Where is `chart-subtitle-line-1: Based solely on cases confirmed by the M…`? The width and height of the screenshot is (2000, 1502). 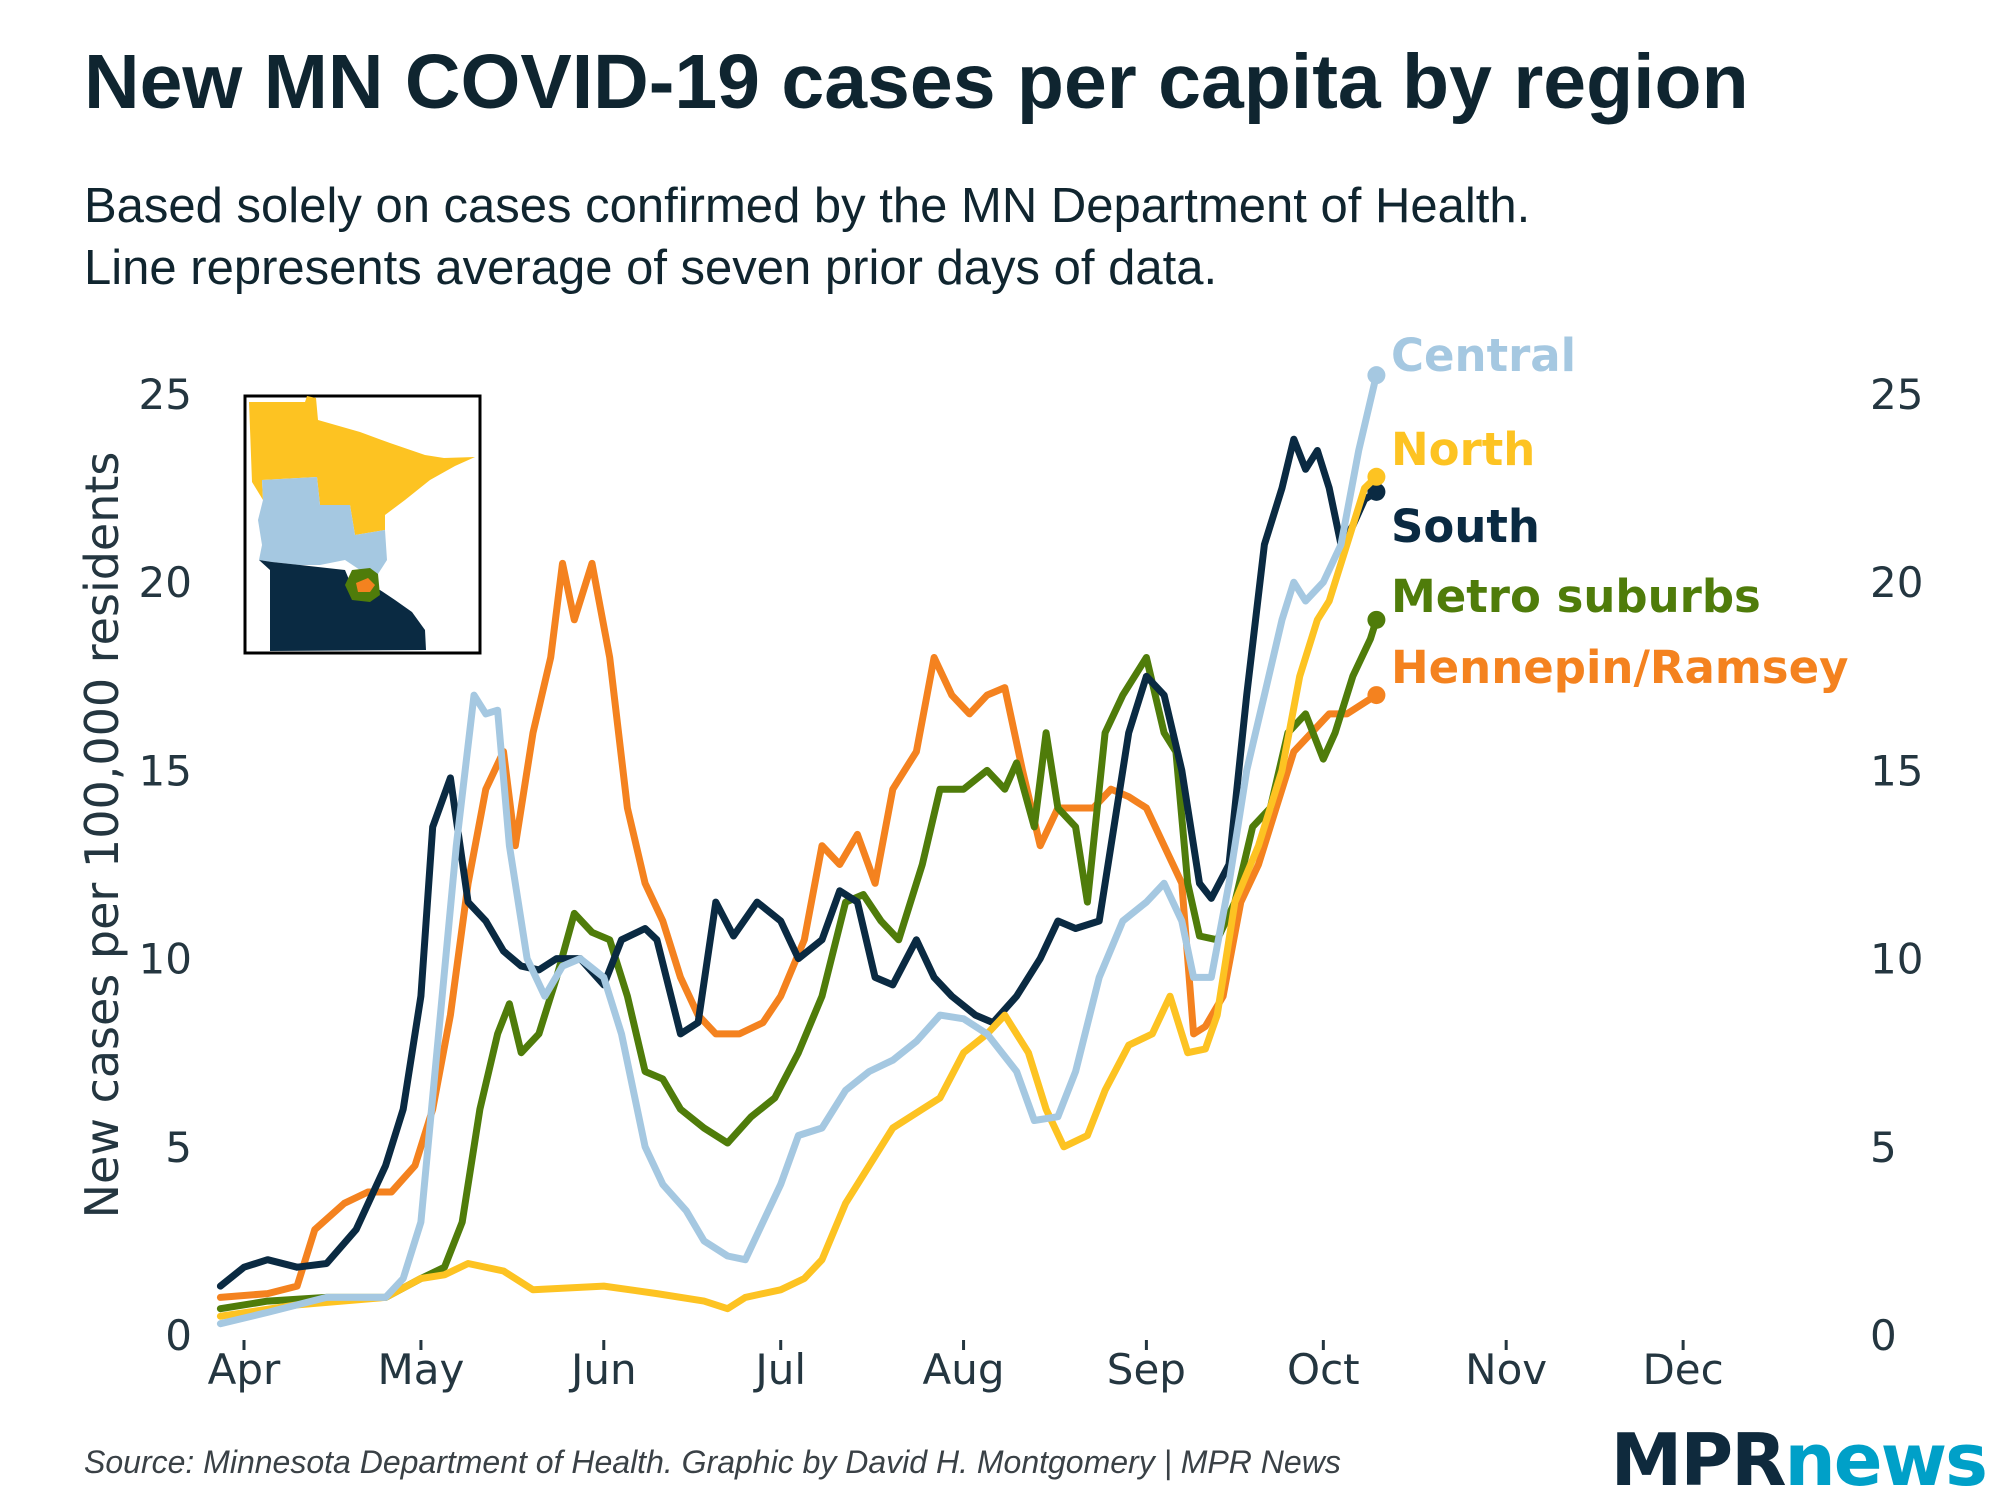 chart-subtitle-line-1: Based solely on cases confirmed by the M… is located at coordinates (807, 206).